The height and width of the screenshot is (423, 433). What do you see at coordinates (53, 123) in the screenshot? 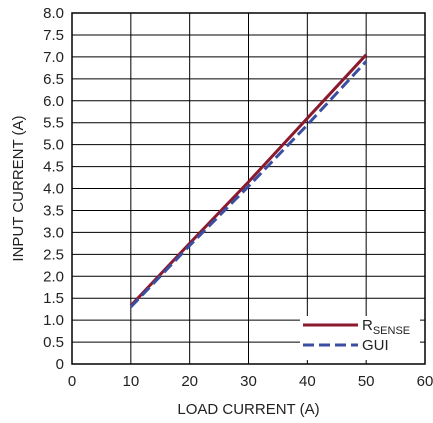
I see `y-tick-label: 5.5` at bounding box center [53, 123].